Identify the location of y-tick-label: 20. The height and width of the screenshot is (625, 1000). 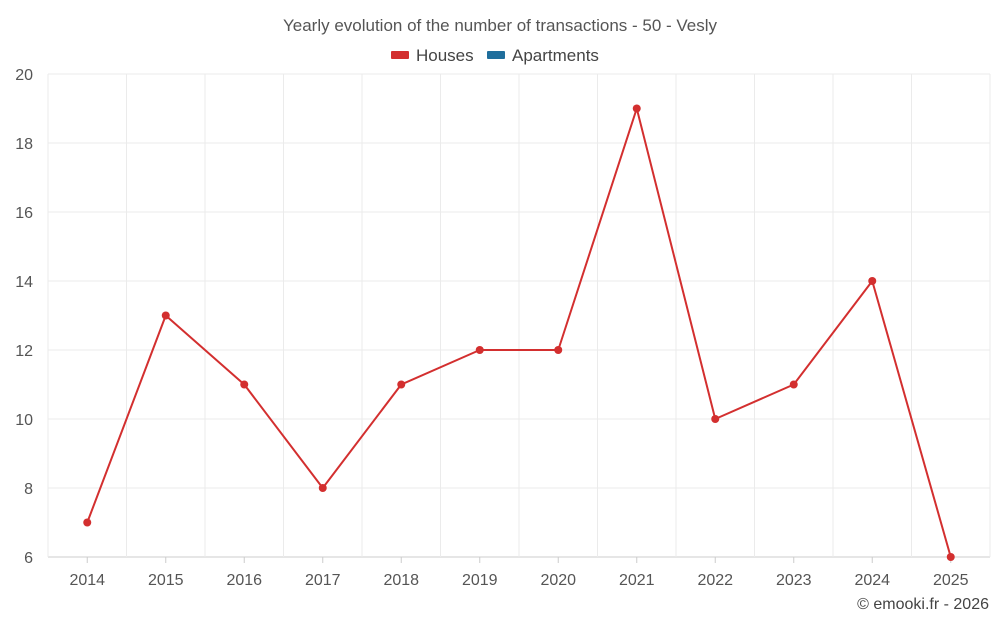
(24, 75).